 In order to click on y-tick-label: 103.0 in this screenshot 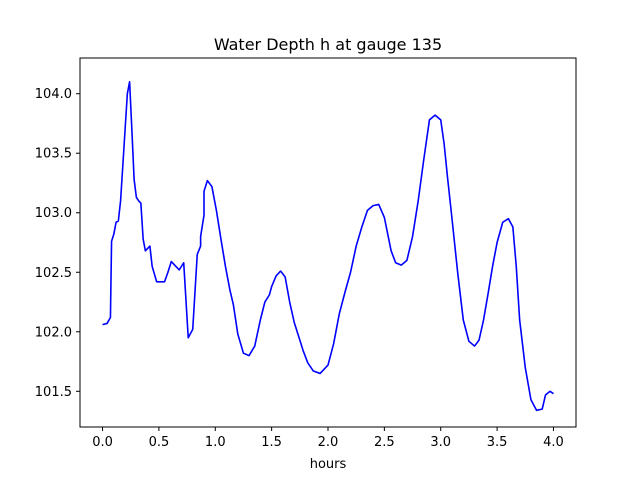, I will do `click(53, 213)`.